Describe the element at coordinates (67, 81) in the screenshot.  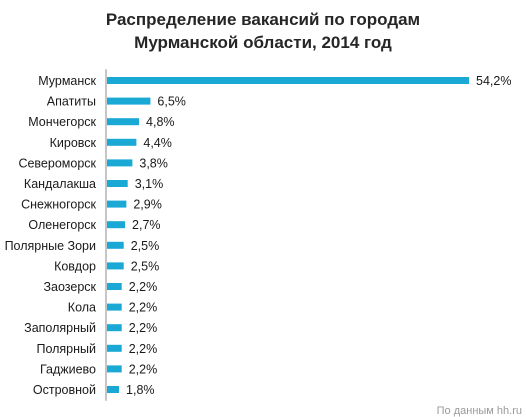
I see `category-label: Мурманск` at that location.